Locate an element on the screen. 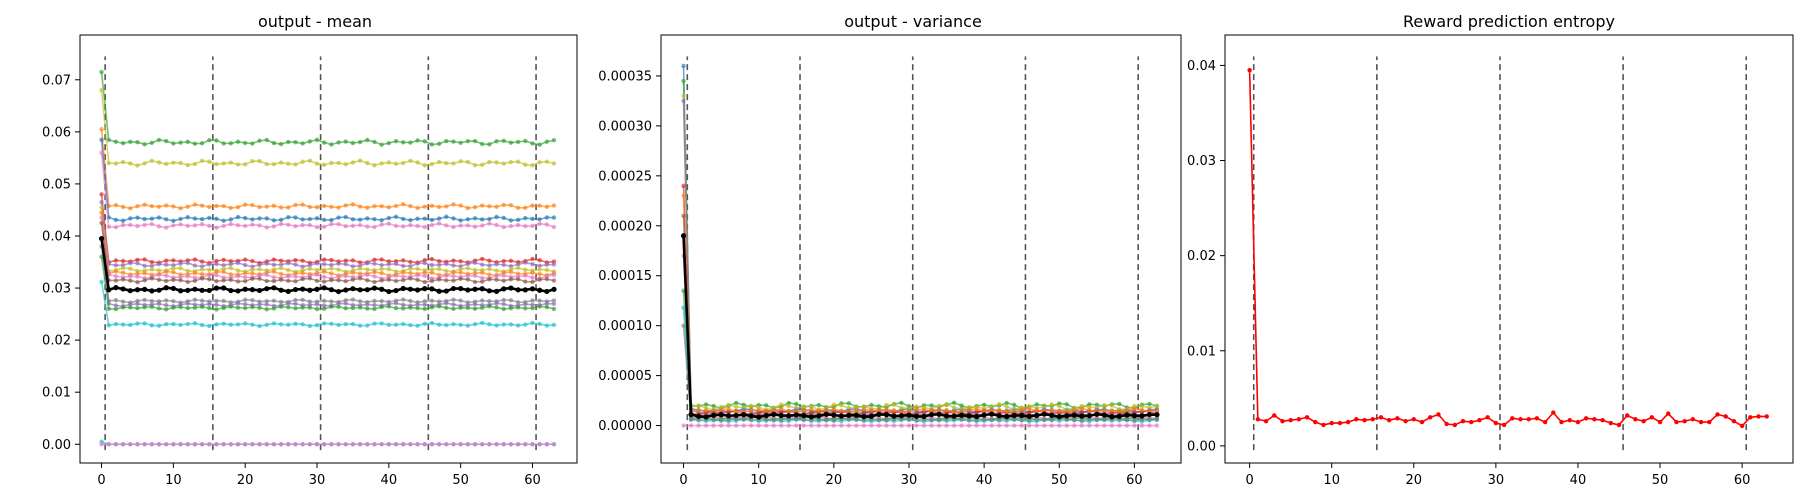 The height and width of the screenshot is (500, 1800). mean-y-tick-label: 0.07 is located at coordinates (56, 80).